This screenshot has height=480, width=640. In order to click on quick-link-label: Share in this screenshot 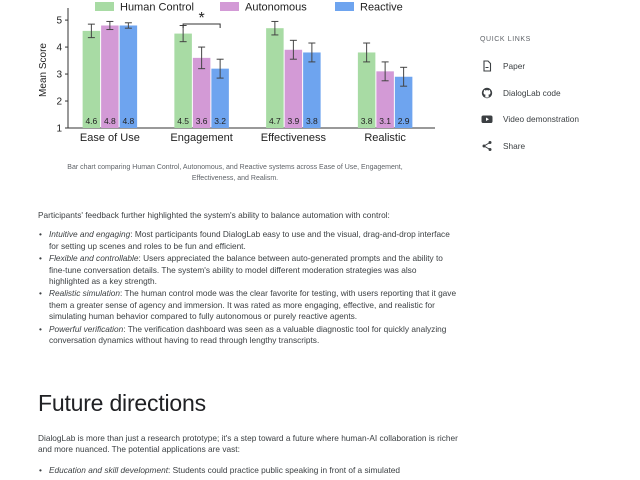, I will do `click(514, 145)`.